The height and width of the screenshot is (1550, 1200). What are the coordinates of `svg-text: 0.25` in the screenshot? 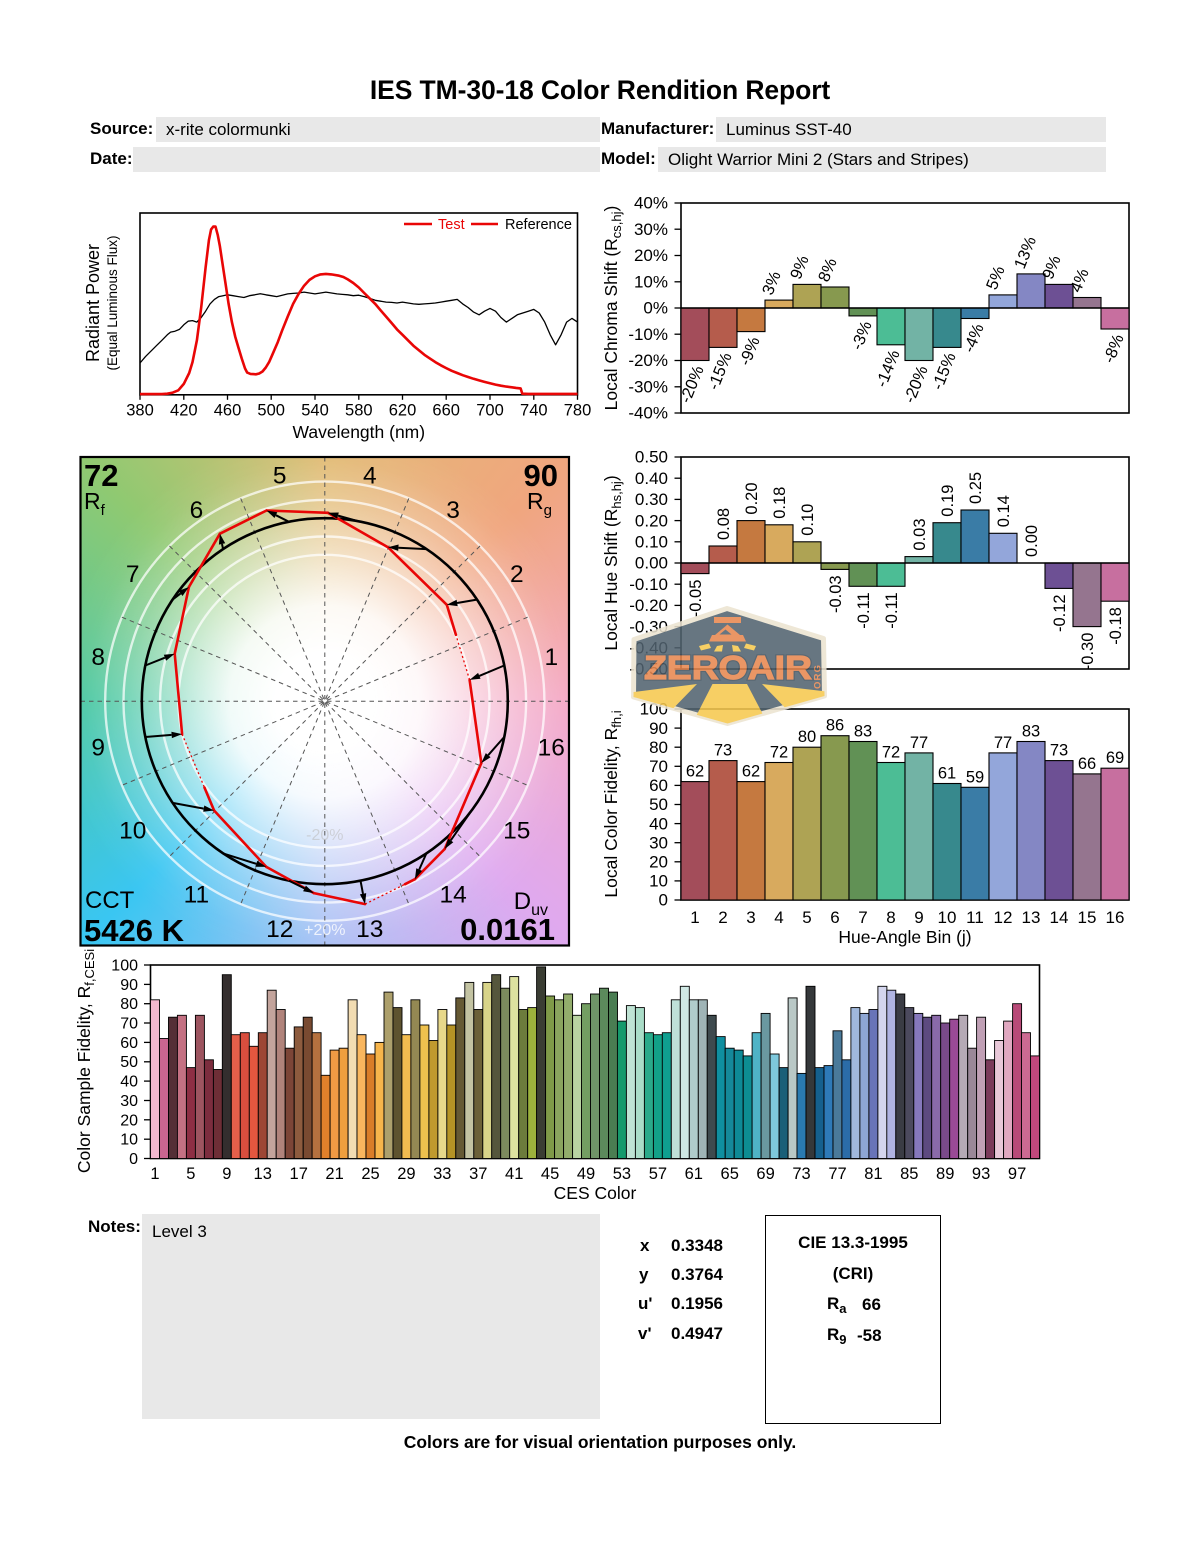 It's located at (976, 488).